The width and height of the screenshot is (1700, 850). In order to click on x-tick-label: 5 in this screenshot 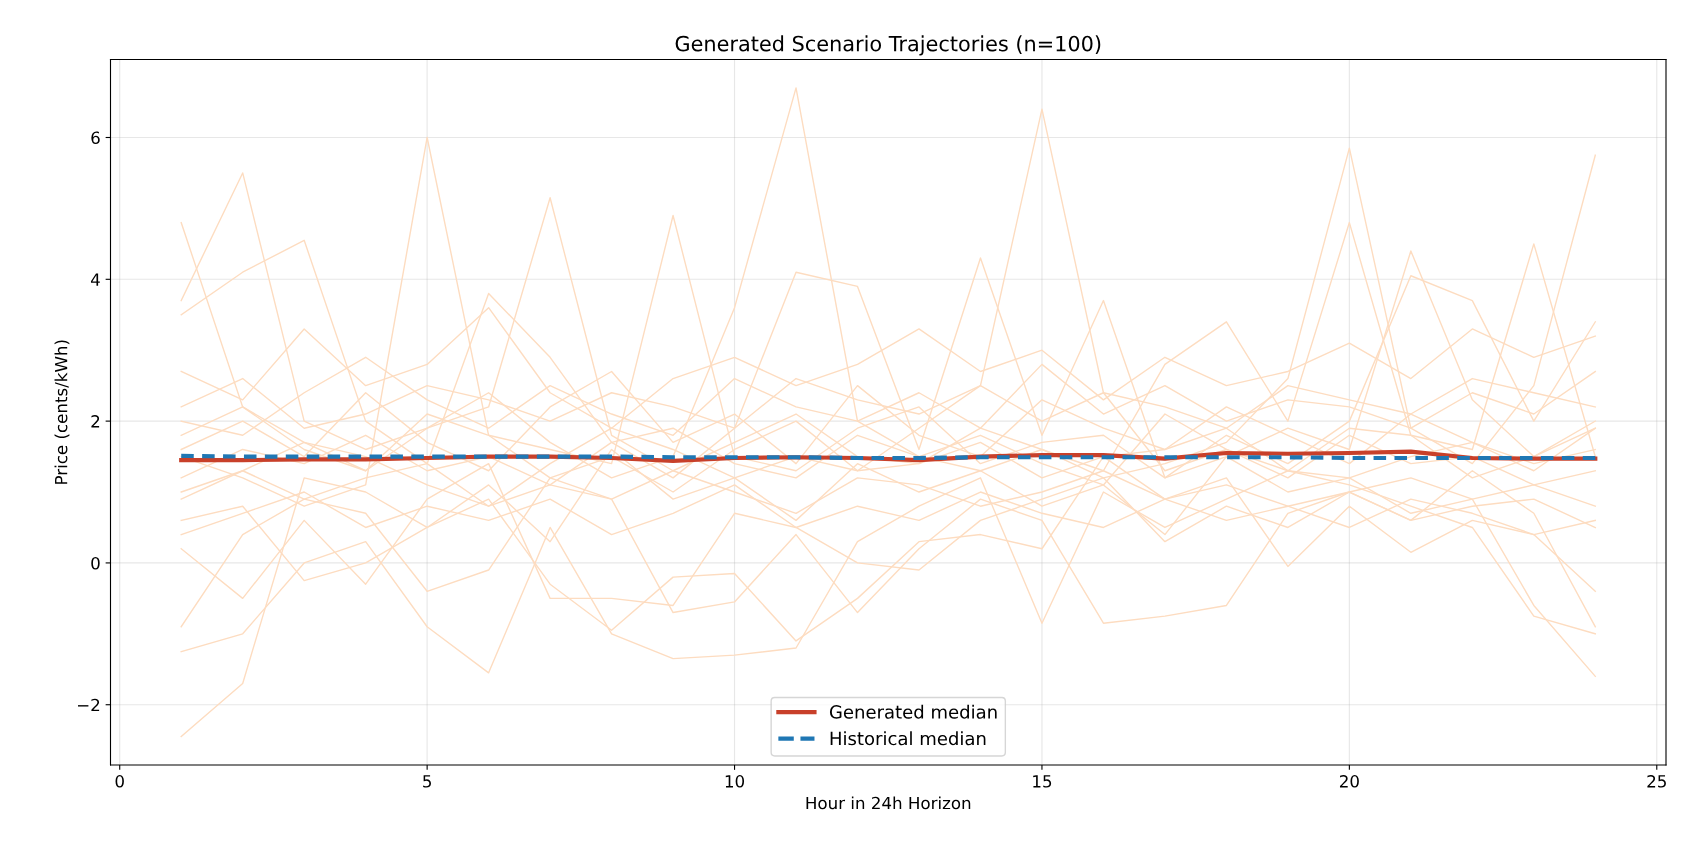, I will do `click(427, 781)`.